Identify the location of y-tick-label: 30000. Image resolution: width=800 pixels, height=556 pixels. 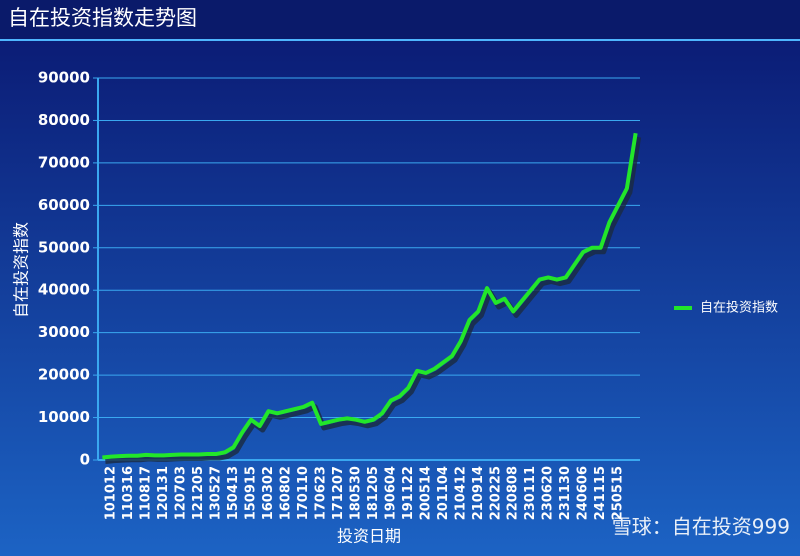
(64, 332).